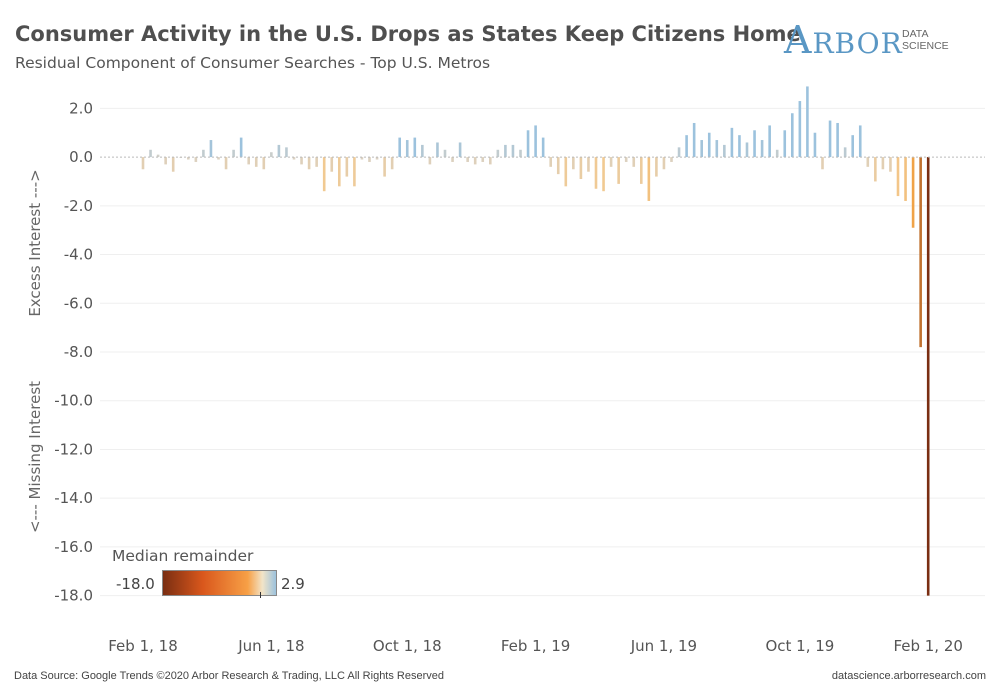 The height and width of the screenshot is (700, 1000). What do you see at coordinates (260, 595) in the screenshot?
I see `legend-zero-marker` at bounding box center [260, 595].